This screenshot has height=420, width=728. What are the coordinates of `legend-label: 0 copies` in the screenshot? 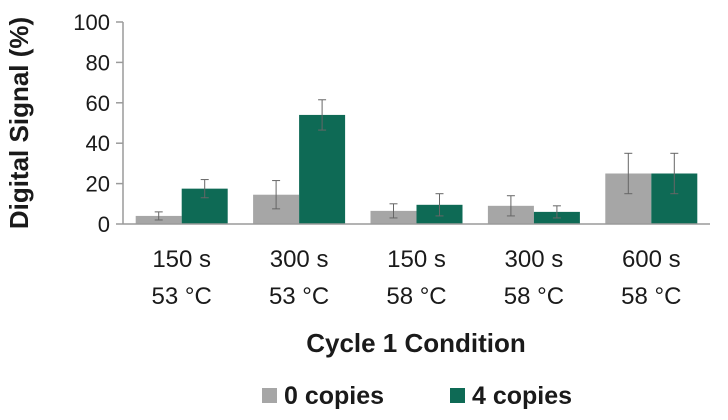 It's located at (334, 396).